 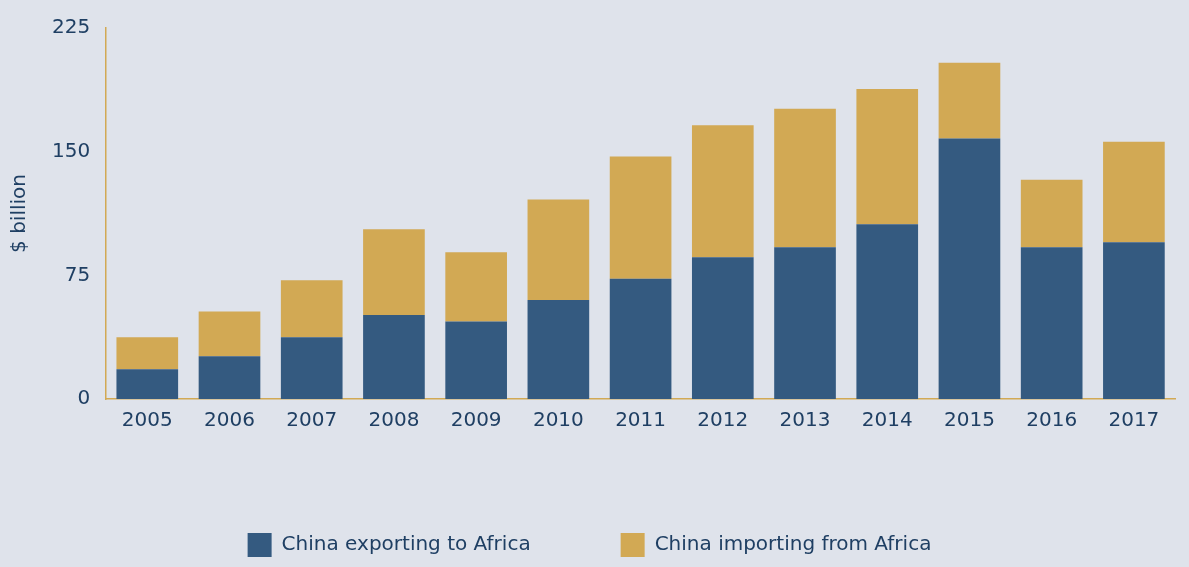 I want to click on y-tick-label: 75, so click(x=77, y=273).